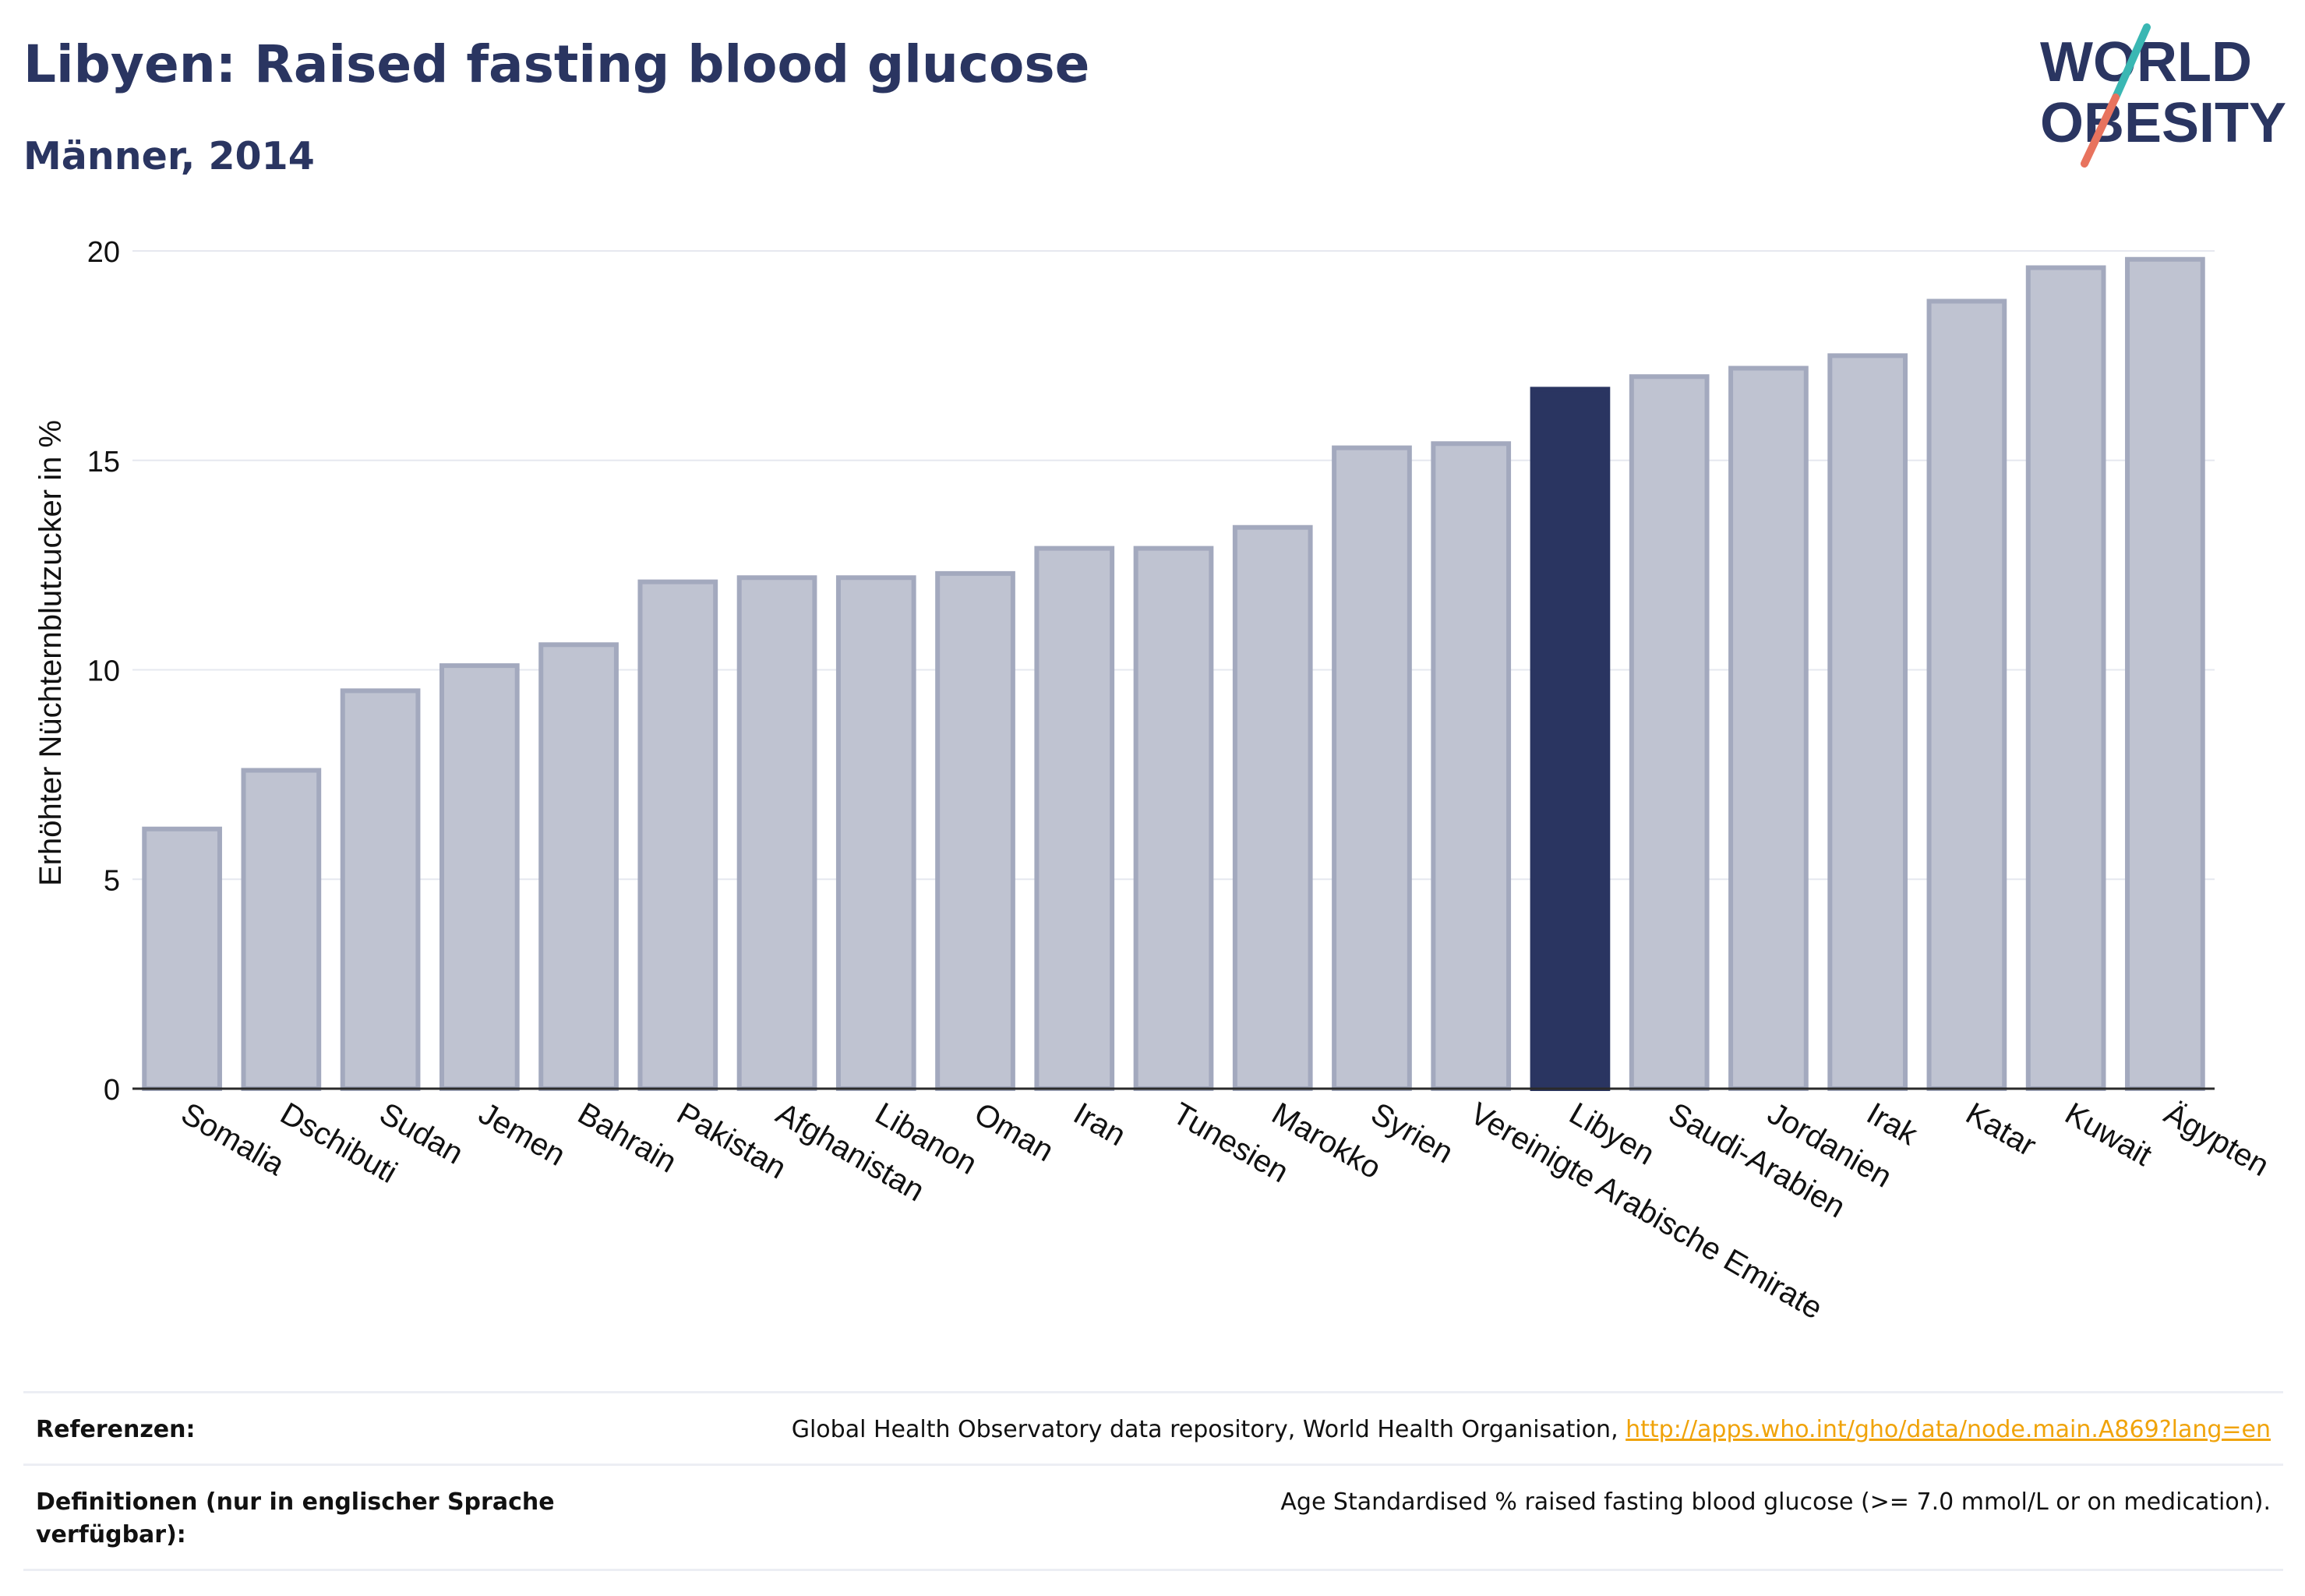 Image resolution: width=2305 pixels, height=1596 pixels. What do you see at coordinates (51, 653) in the screenshot?
I see `y-axis-label: Erhöhter Nüchternblutzucker in %` at bounding box center [51, 653].